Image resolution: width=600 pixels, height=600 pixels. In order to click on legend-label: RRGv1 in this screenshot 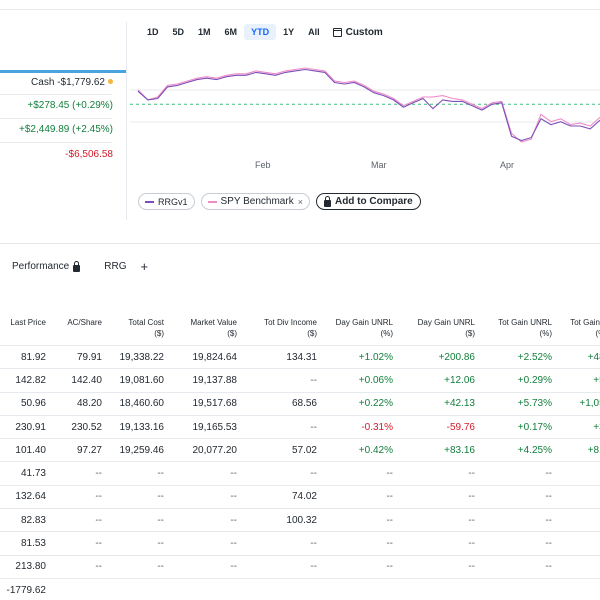, I will do `click(173, 201)`.